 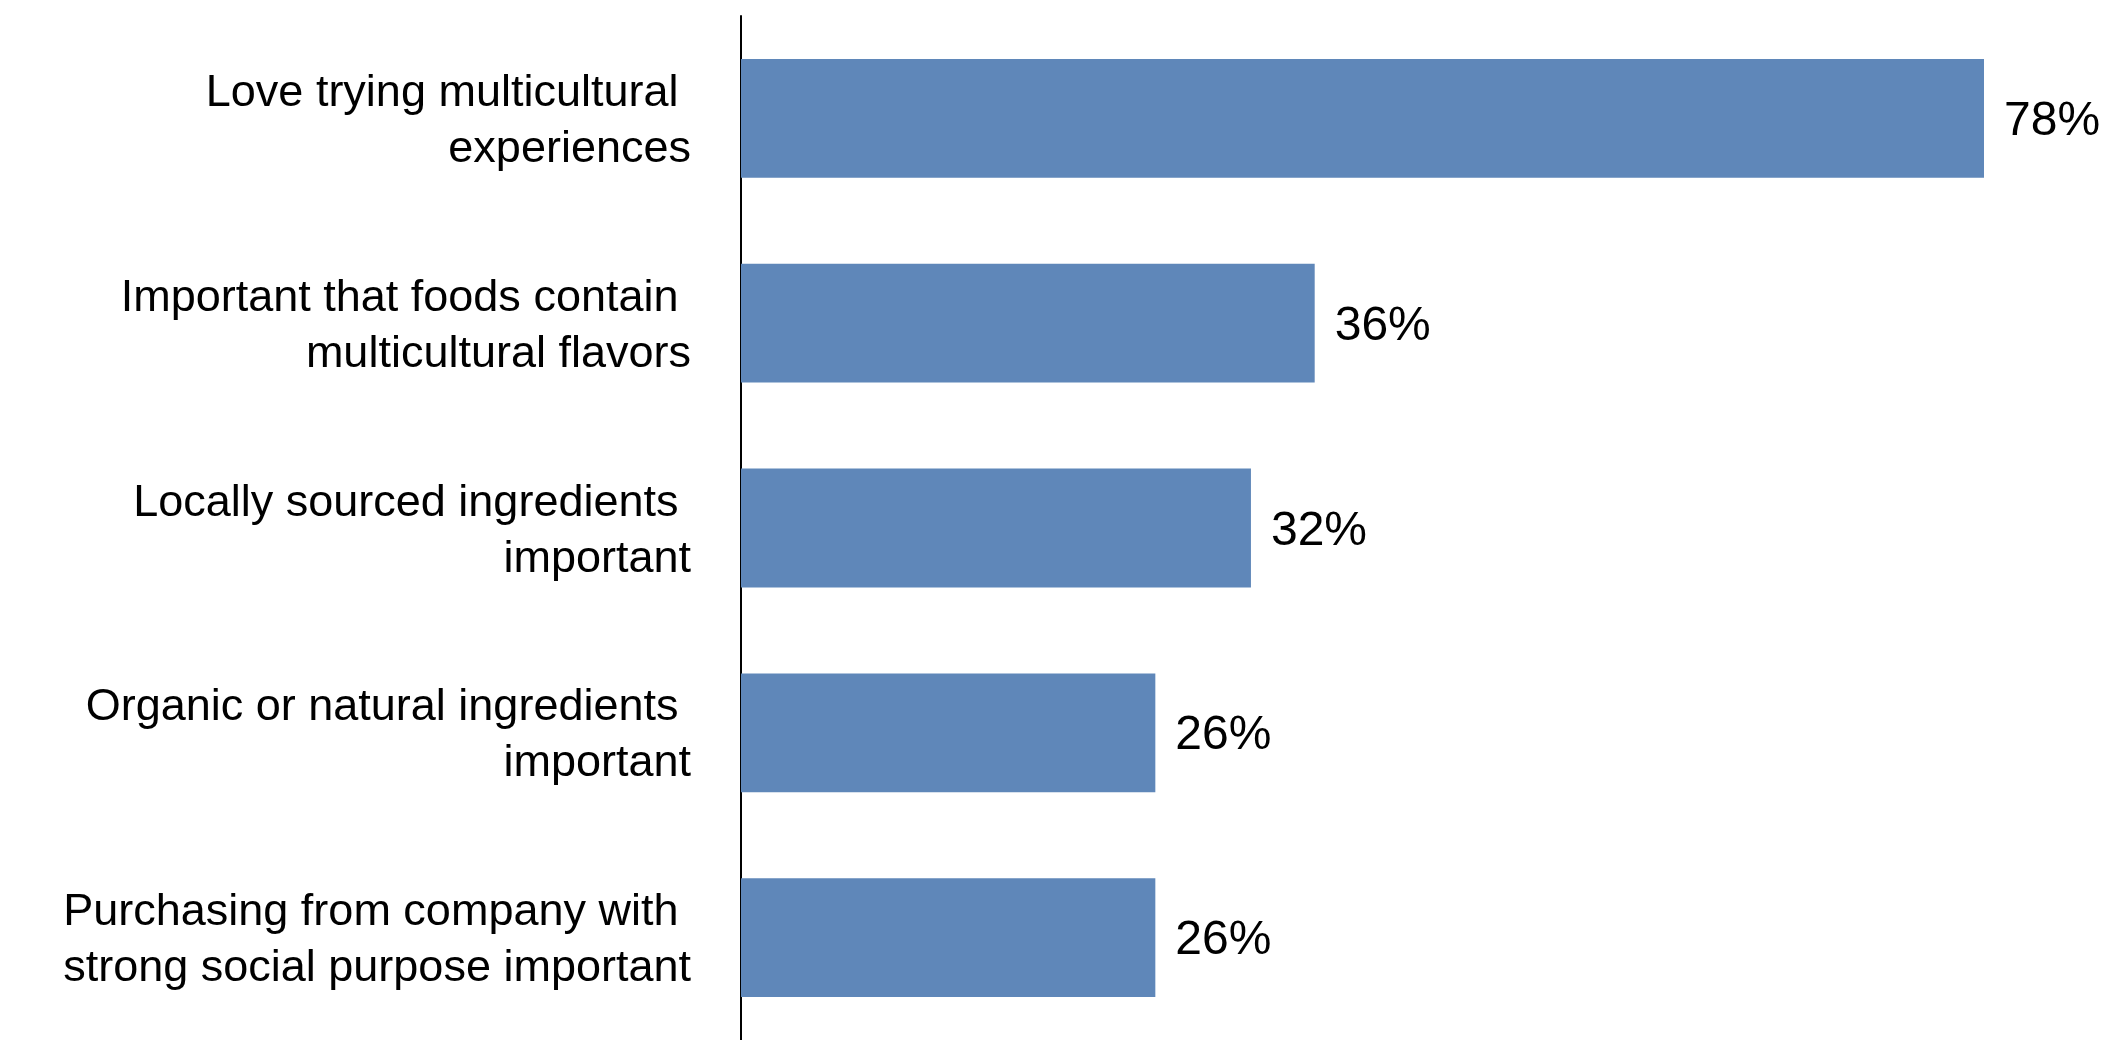 What do you see at coordinates (377, 938) in the screenshot?
I see `y-tick-label: Purchasing from company with strong social purpose important` at bounding box center [377, 938].